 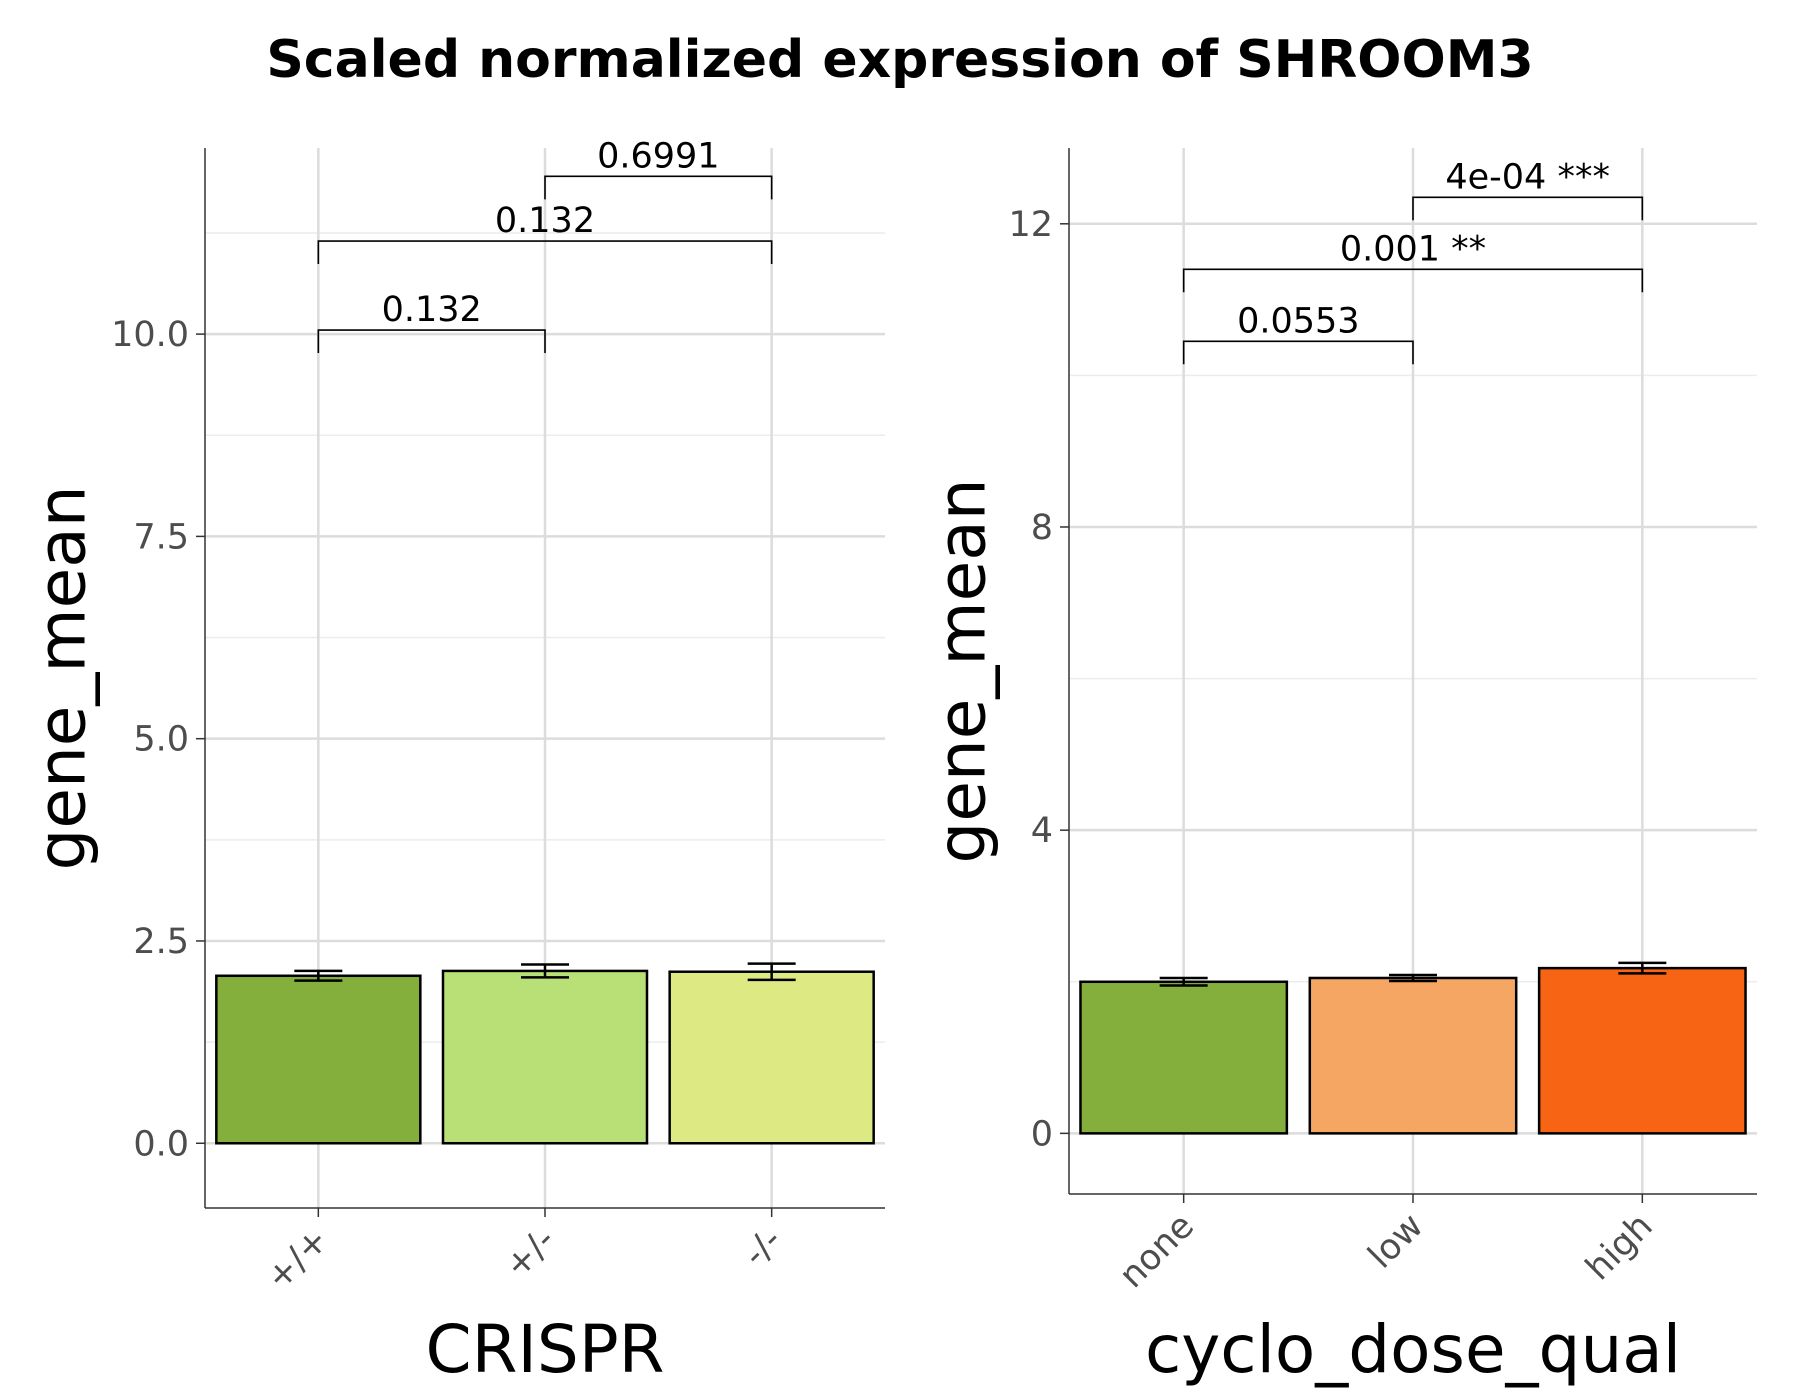 I want to click on y-tick-label: 12, so click(x=1030, y=225).